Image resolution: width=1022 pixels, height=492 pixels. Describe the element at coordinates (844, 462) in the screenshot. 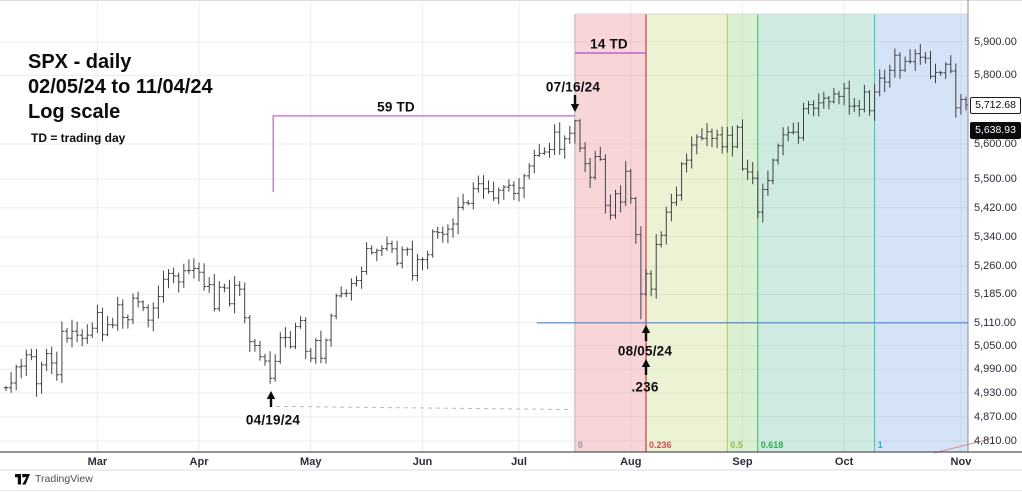

I see `month-axis-label: Oct` at that location.